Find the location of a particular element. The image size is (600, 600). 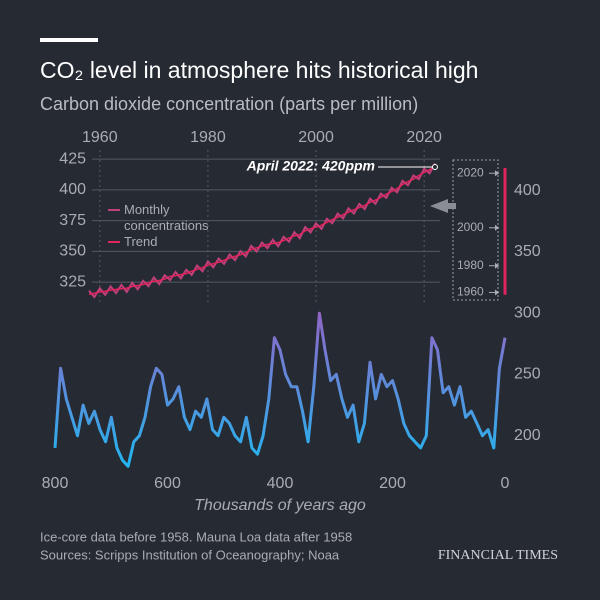

brand: FINANCIAL TIMES is located at coordinates (498, 555).